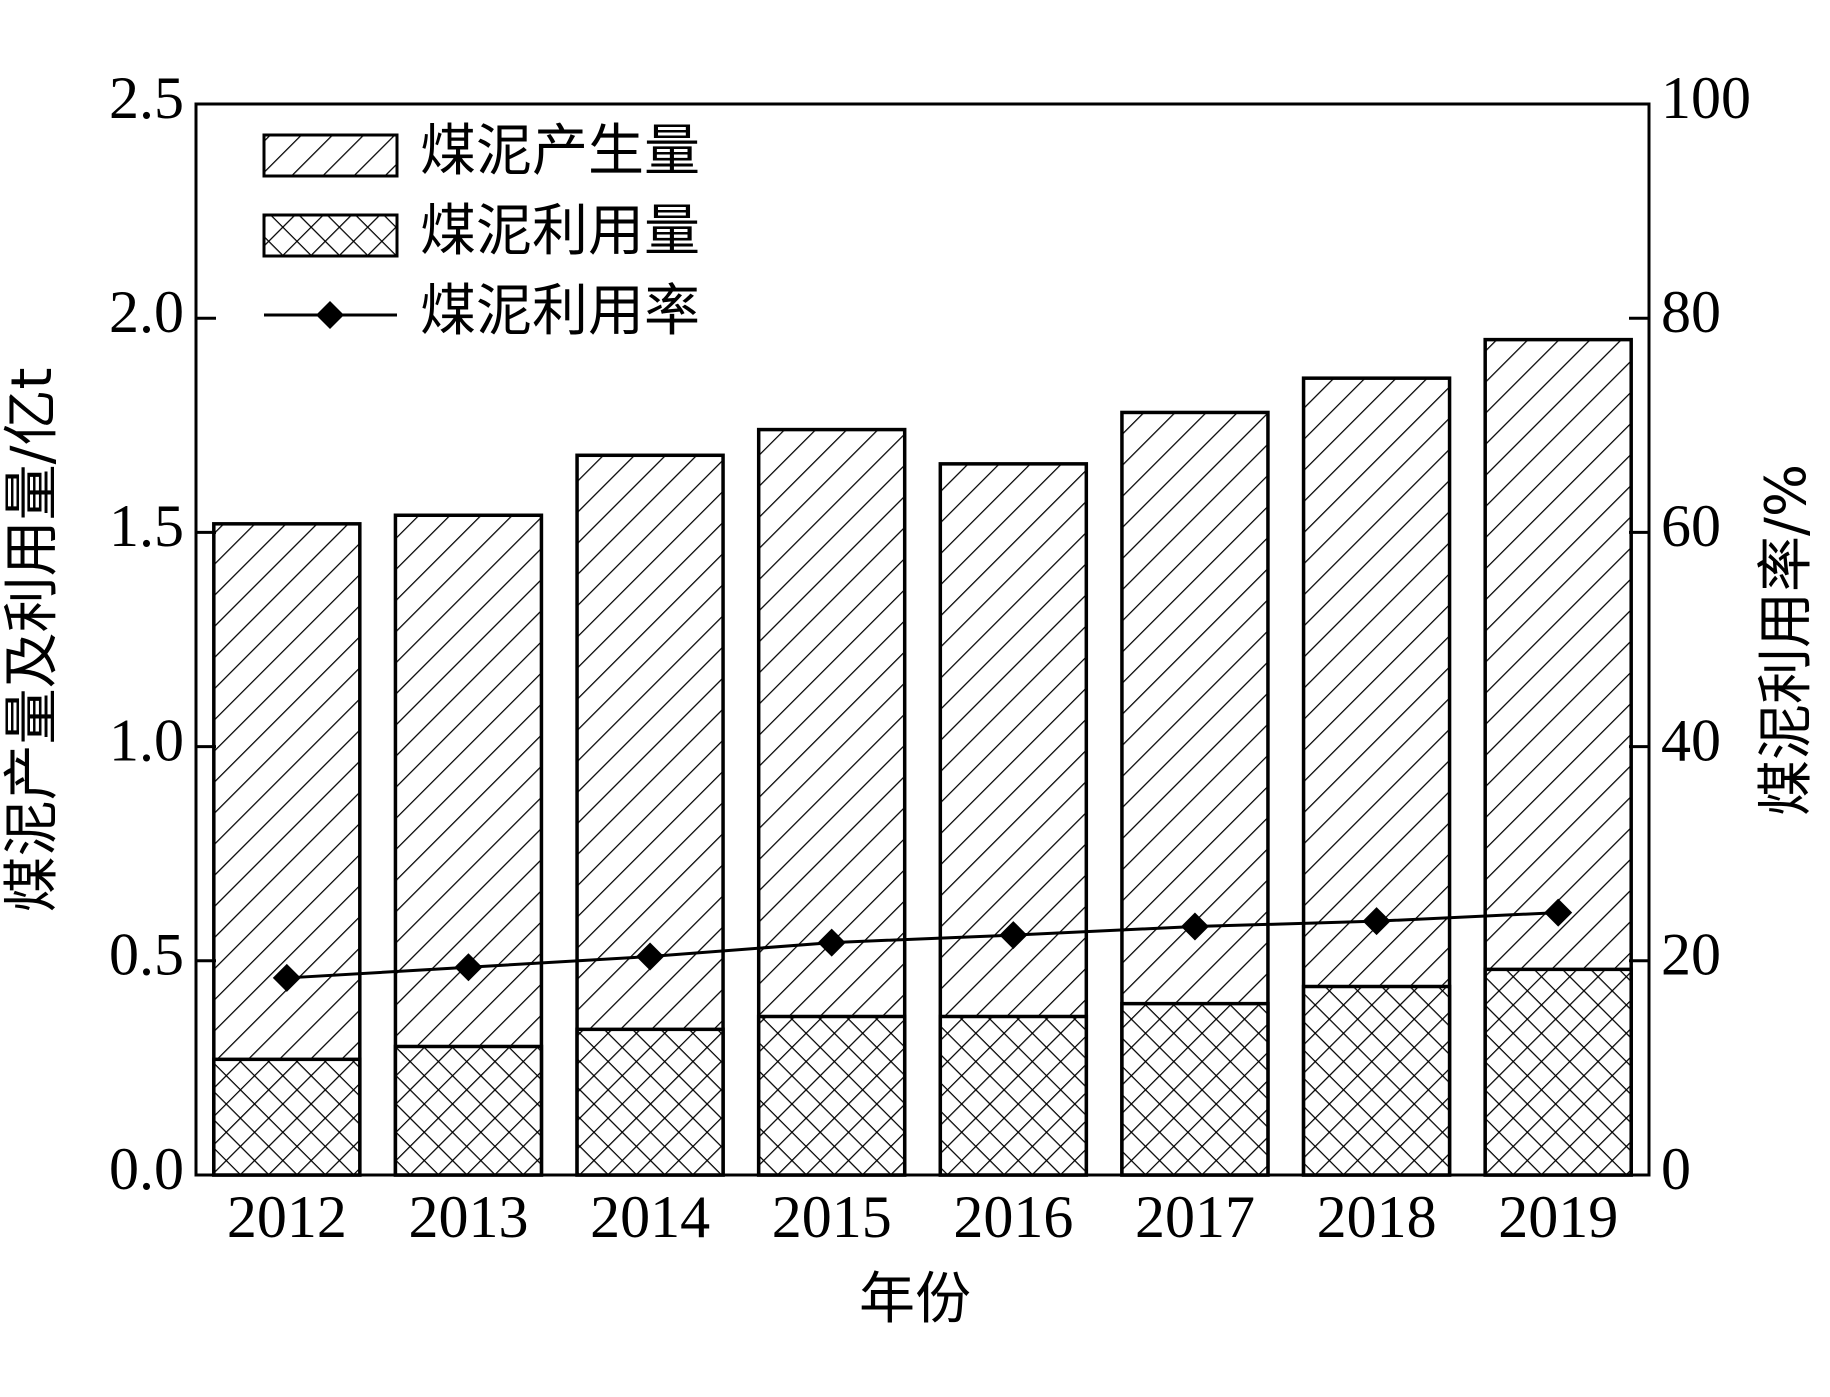 Image resolution: width=1830 pixels, height=1397 pixels. What do you see at coordinates (287, 1217) in the screenshot?
I see `x-tick-label: 2012` at bounding box center [287, 1217].